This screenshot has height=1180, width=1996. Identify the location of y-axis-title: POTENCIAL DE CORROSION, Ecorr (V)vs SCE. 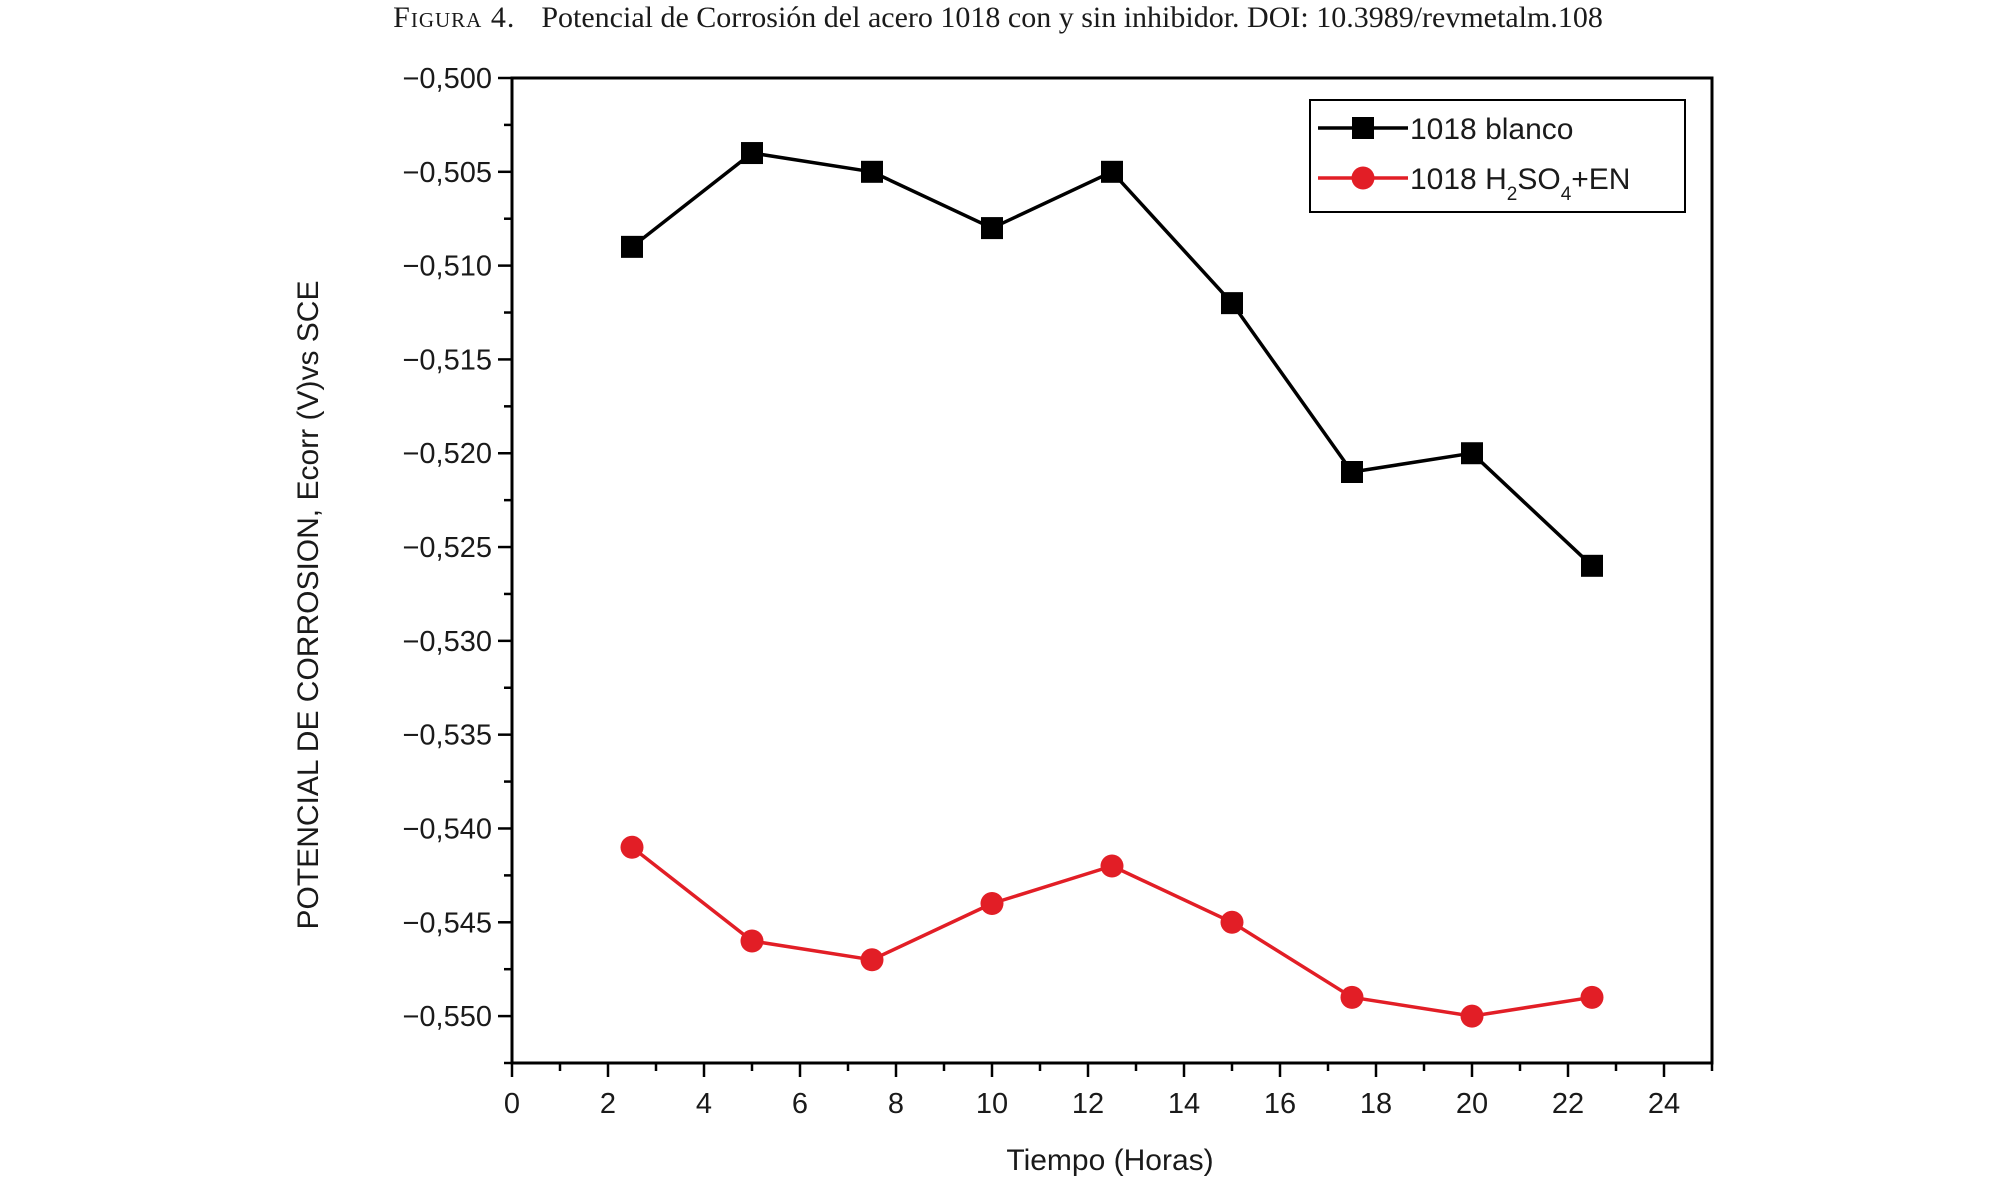
(308, 605).